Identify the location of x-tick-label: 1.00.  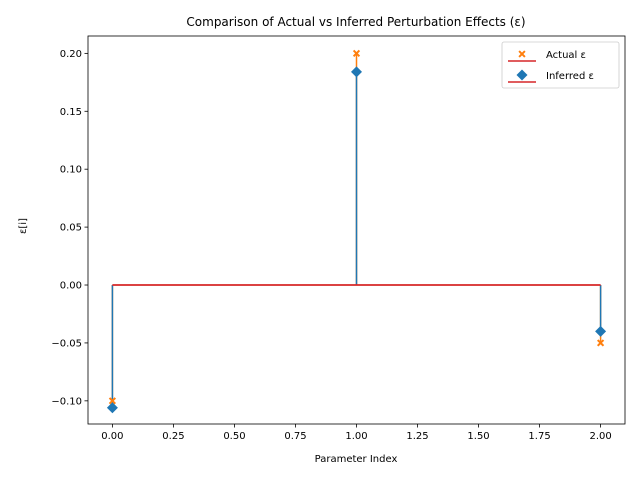
(356, 436).